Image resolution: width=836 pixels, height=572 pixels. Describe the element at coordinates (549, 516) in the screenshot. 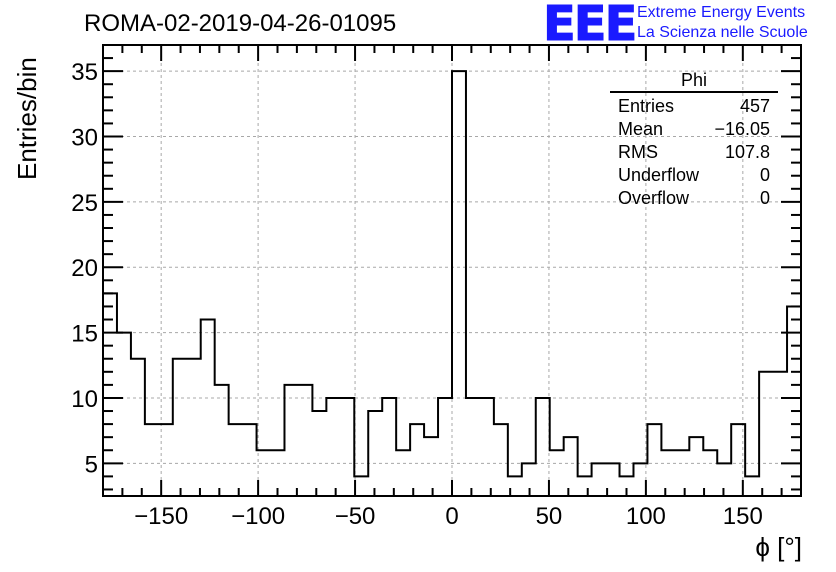

I see `x-tick-label: 50` at that location.